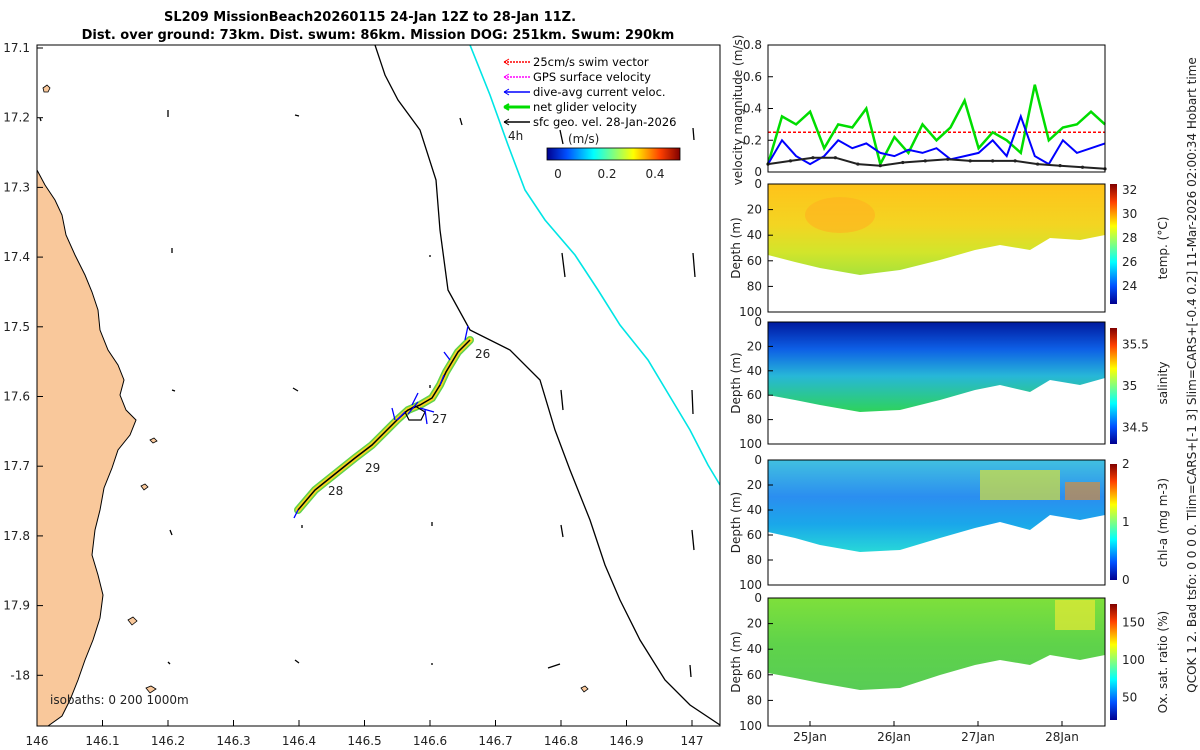  What do you see at coordinates (16, 606) in the screenshot?
I see `map-y-tick-label: 17.9` at bounding box center [16, 606].